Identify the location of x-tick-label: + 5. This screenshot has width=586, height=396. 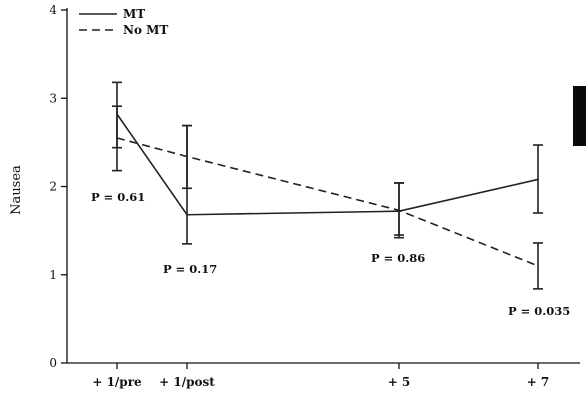
(399, 382).